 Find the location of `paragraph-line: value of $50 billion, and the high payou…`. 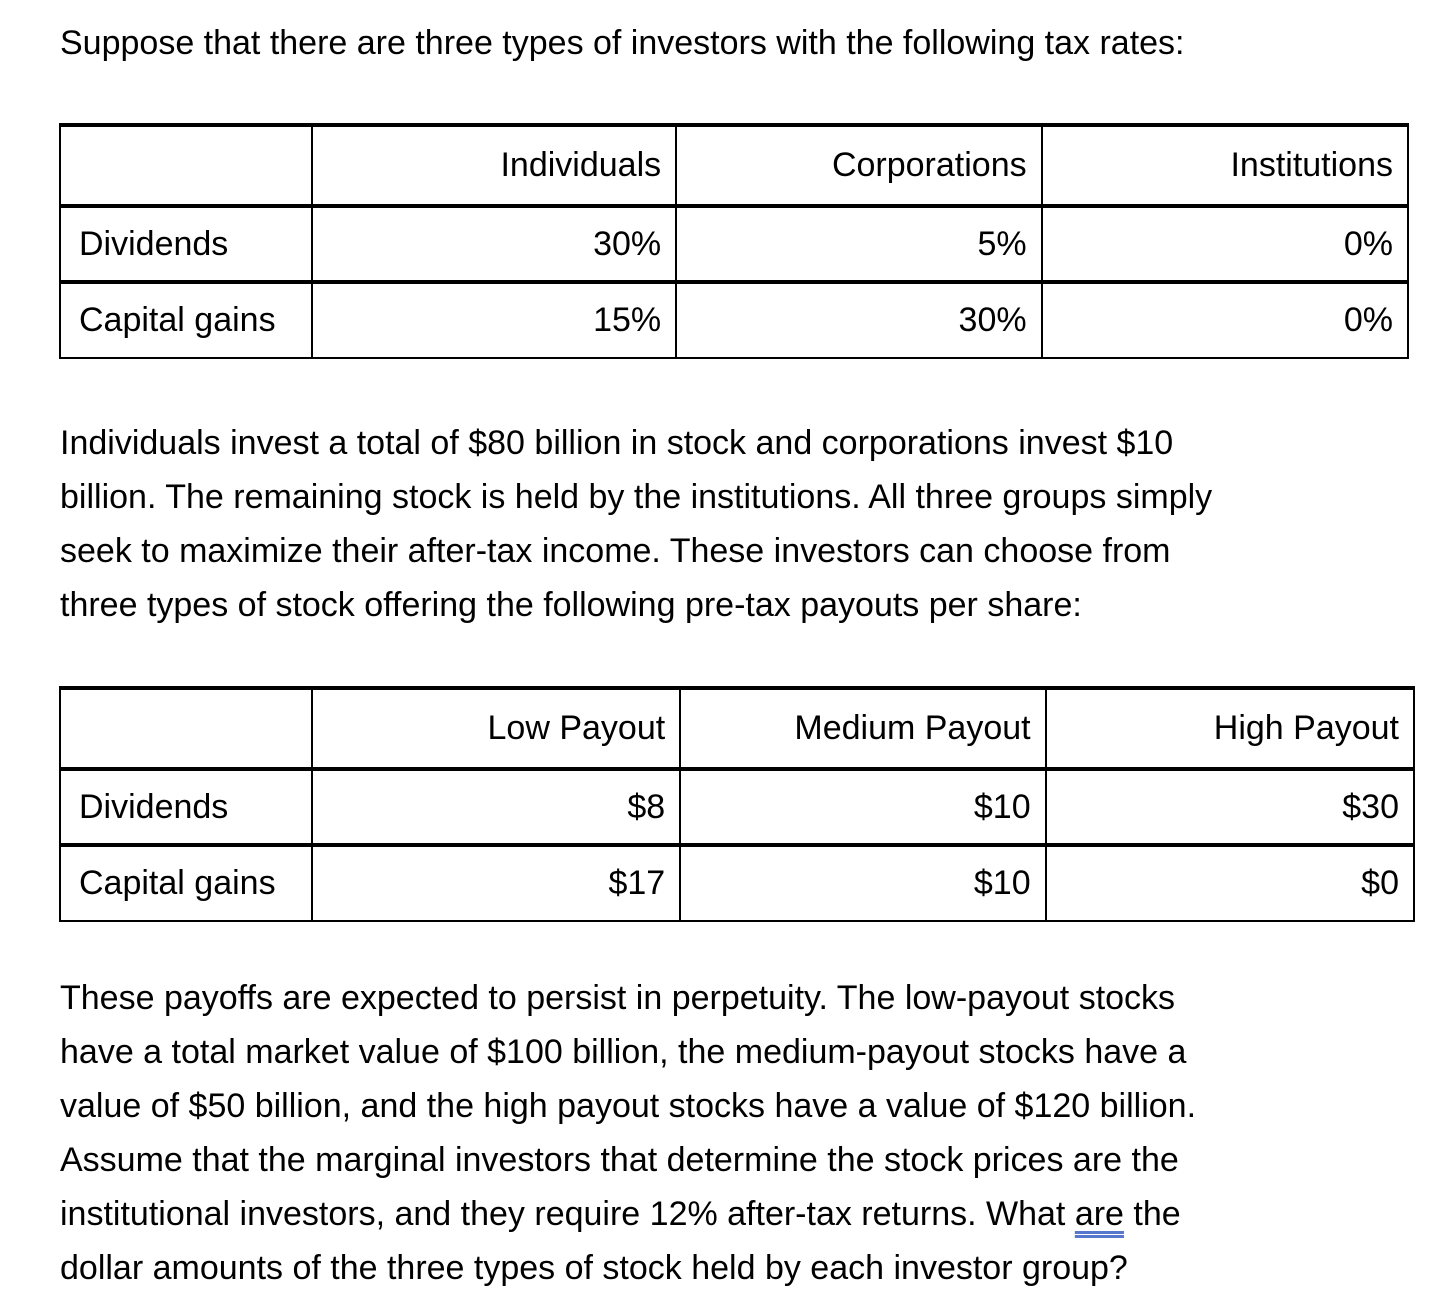

paragraph-line: value of $50 billion, and the high payou… is located at coordinates (628, 1106).